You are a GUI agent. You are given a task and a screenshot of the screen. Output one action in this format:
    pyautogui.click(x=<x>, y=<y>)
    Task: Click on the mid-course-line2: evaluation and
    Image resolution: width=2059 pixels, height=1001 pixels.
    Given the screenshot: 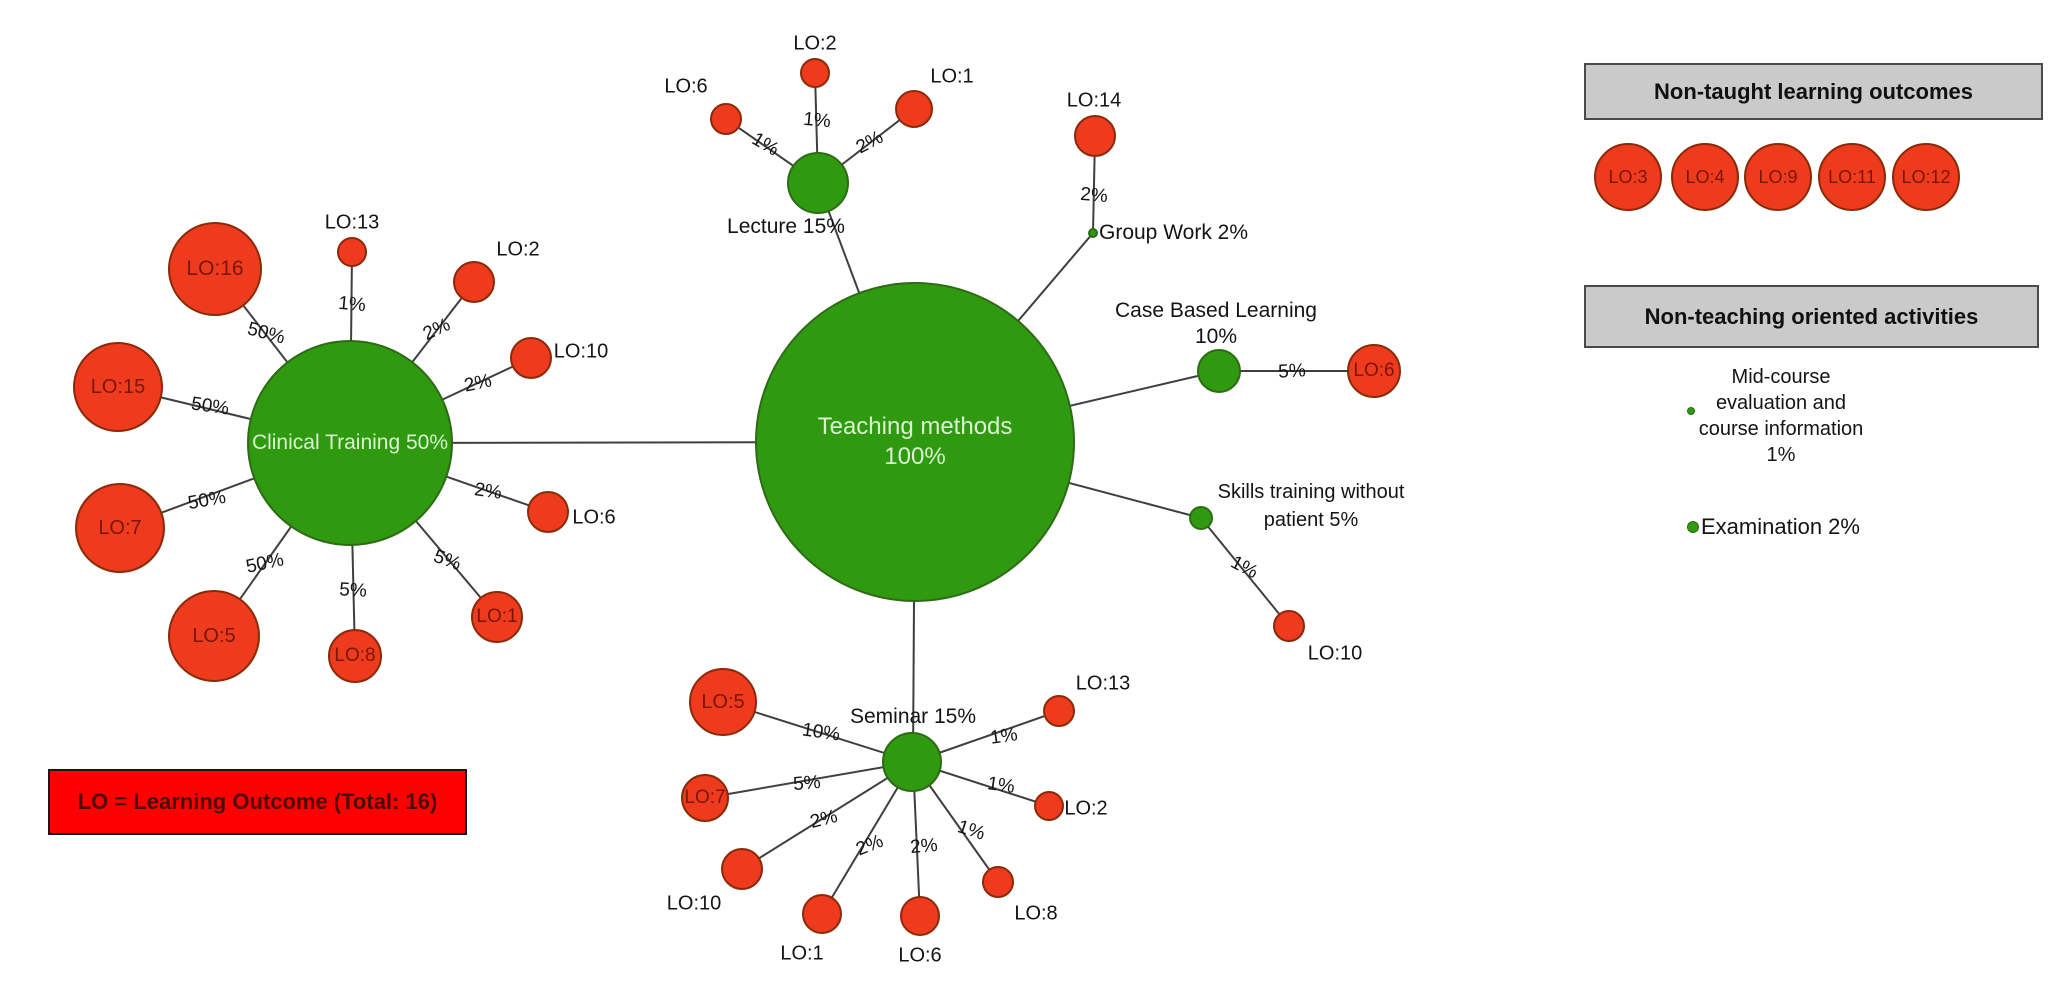 What is the action you would take?
    pyautogui.click(x=1781, y=403)
    